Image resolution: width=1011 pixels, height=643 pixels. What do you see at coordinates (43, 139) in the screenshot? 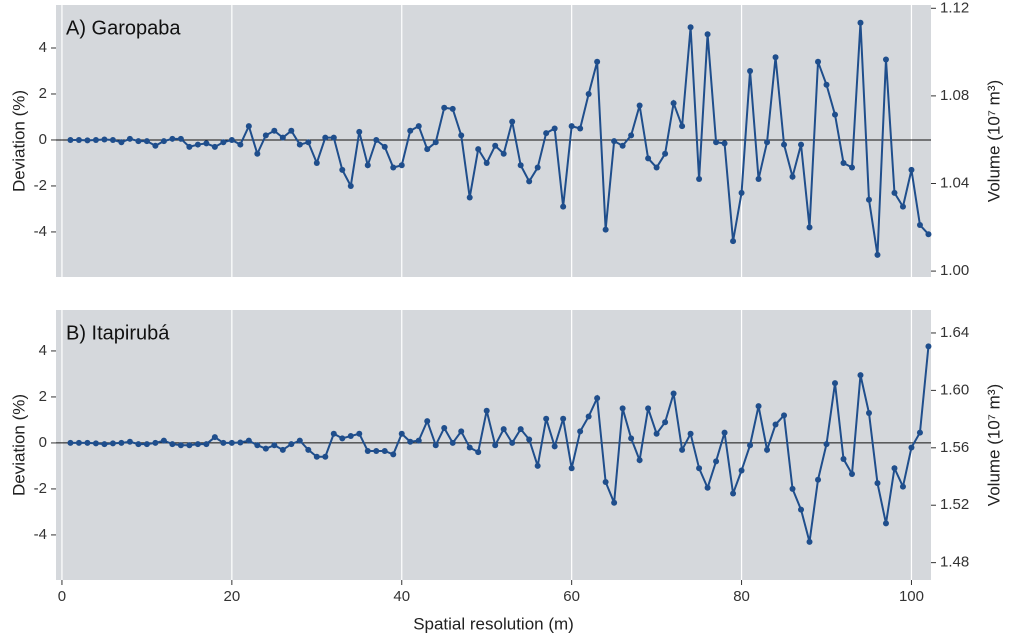
I see `y-tick-label: 0` at bounding box center [43, 139].